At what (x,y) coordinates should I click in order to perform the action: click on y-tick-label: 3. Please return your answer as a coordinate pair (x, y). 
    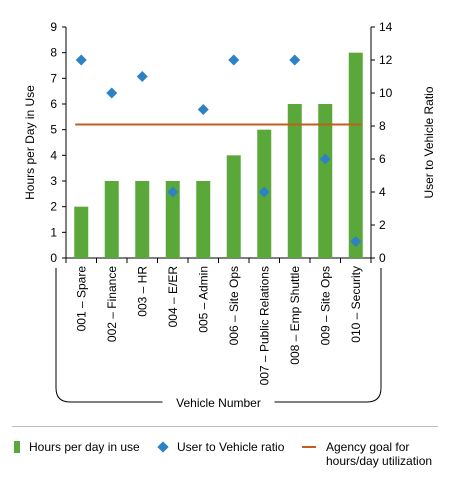
    Looking at the image, I should click on (53, 181).